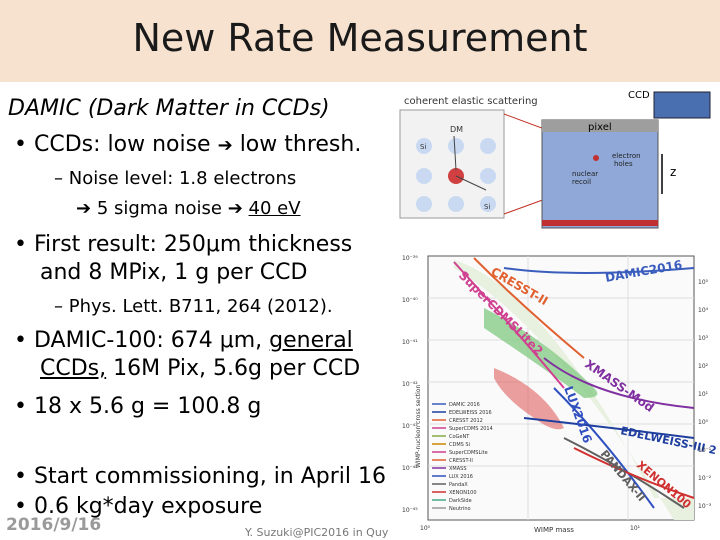 This screenshot has width=720, height=540. I want to click on y-tick-label: 10⁻⁴¹, so click(410, 342).